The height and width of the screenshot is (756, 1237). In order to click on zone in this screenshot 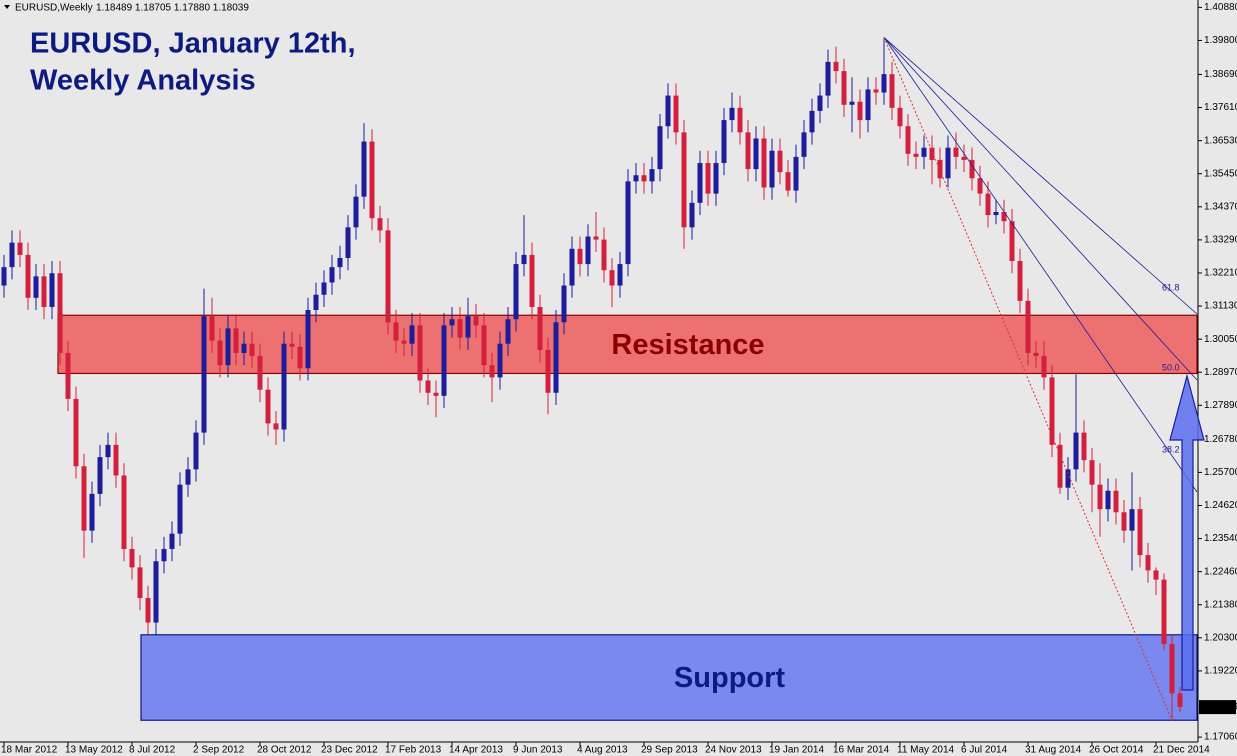, I will do `click(669, 677)`.